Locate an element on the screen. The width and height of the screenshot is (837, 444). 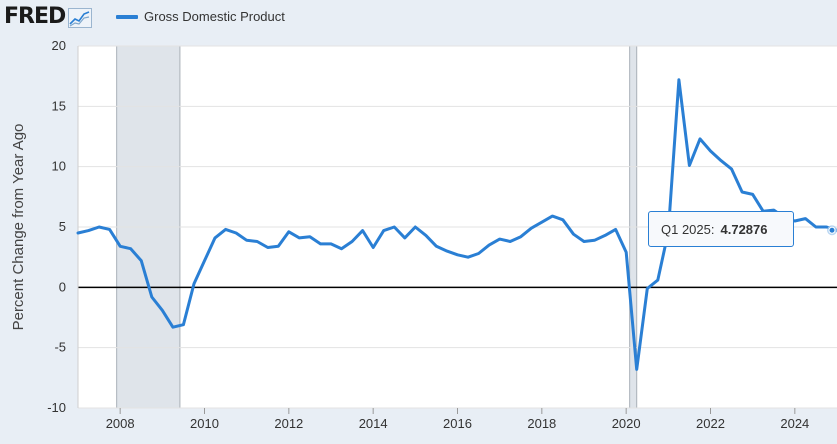
legend-label: Gross Domestic Product is located at coordinates (214, 16).